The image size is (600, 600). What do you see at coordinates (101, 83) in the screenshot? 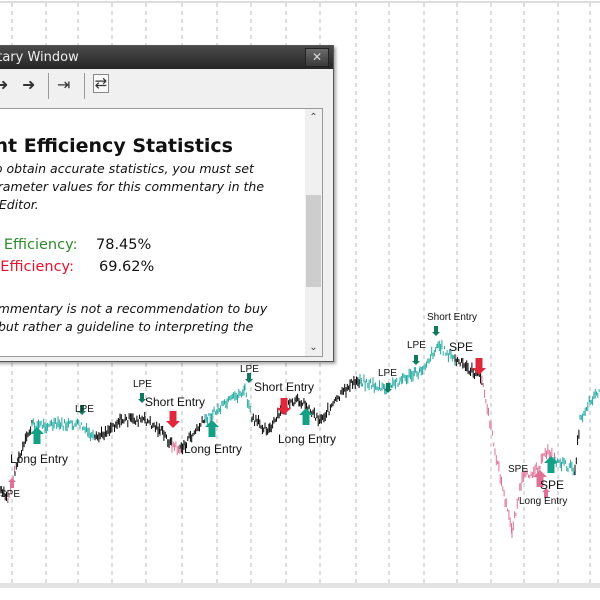
I see `refresh-document-icon: ⇄` at bounding box center [101, 83].